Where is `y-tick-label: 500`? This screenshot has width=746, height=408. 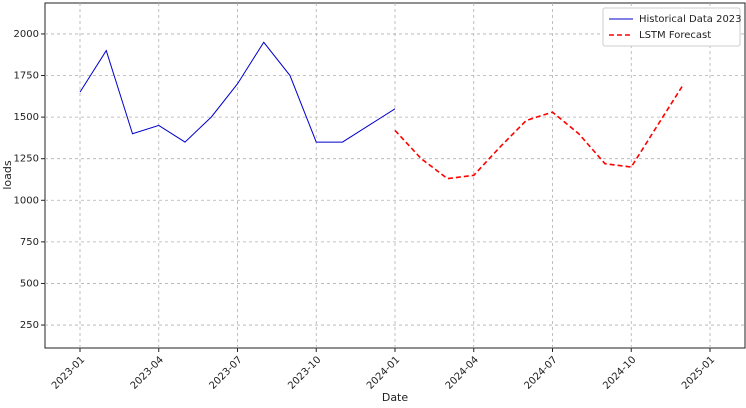 y-tick-label: 500 is located at coordinates (29, 283).